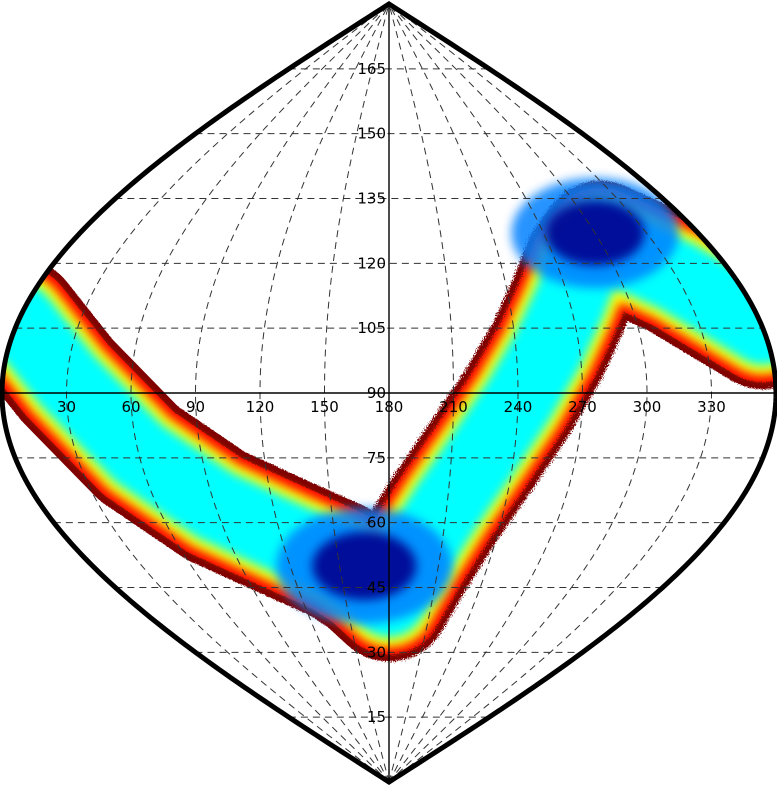 The image size is (777, 786). Describe the element at coordinates (711, 407) in the screenshot. I see `x-tick-label: 330` at that location.